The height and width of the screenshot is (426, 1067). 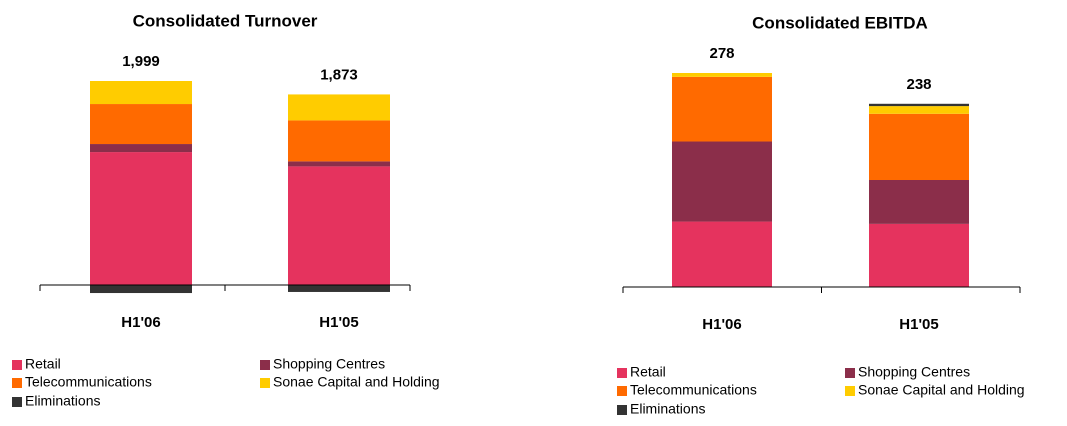 I want to click on total-label: 1,999, so click(x=141, y=61).